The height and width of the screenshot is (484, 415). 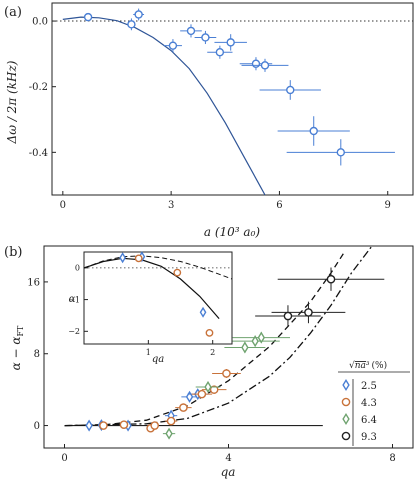 I want to click on panel-b-xlabel: qa, so click(x=228, y=472).